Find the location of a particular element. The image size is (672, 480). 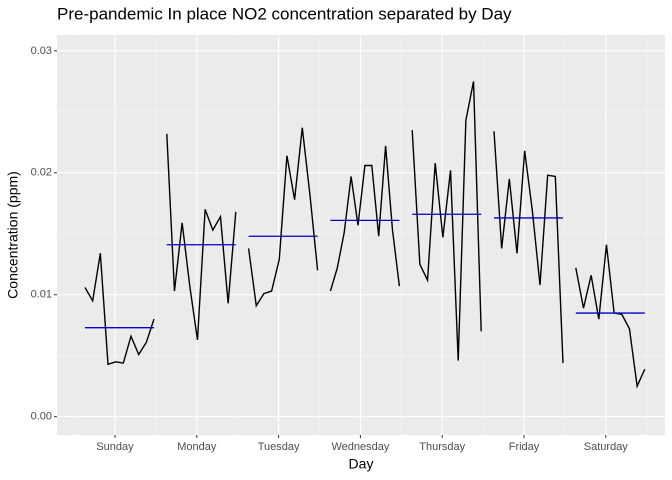

x-tick-label: Wednesday is located at coordinates (360, 447).